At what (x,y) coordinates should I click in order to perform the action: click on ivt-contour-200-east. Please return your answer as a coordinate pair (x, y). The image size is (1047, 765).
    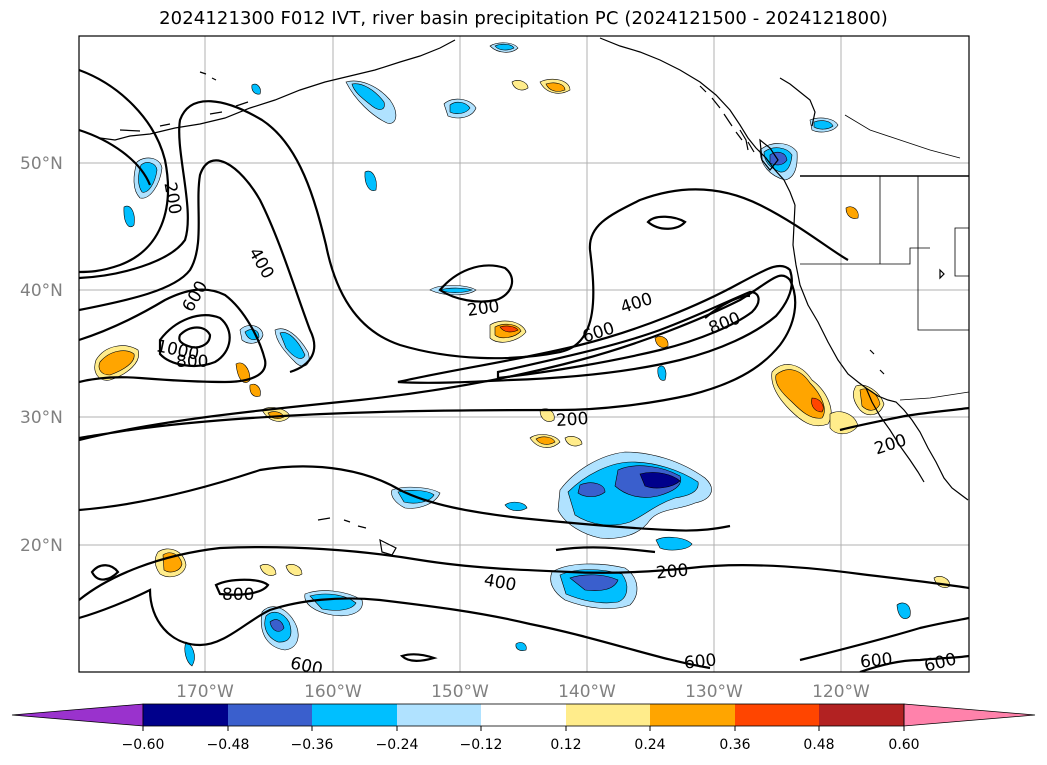
    Looking at the image, I should click on (904, 419).